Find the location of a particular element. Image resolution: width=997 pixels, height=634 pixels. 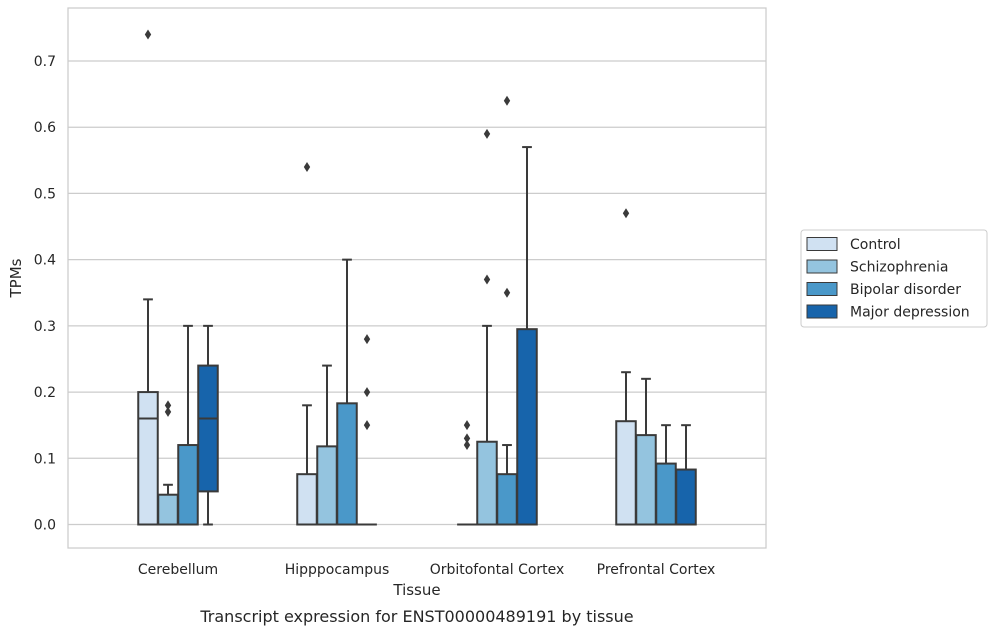

legend-label: Control is located at coordinates (875, 245).